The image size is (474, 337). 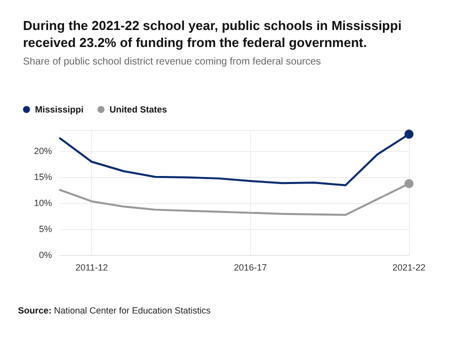 I want to click on x-tick-label: 2016-17, so click(x=250, y=267).